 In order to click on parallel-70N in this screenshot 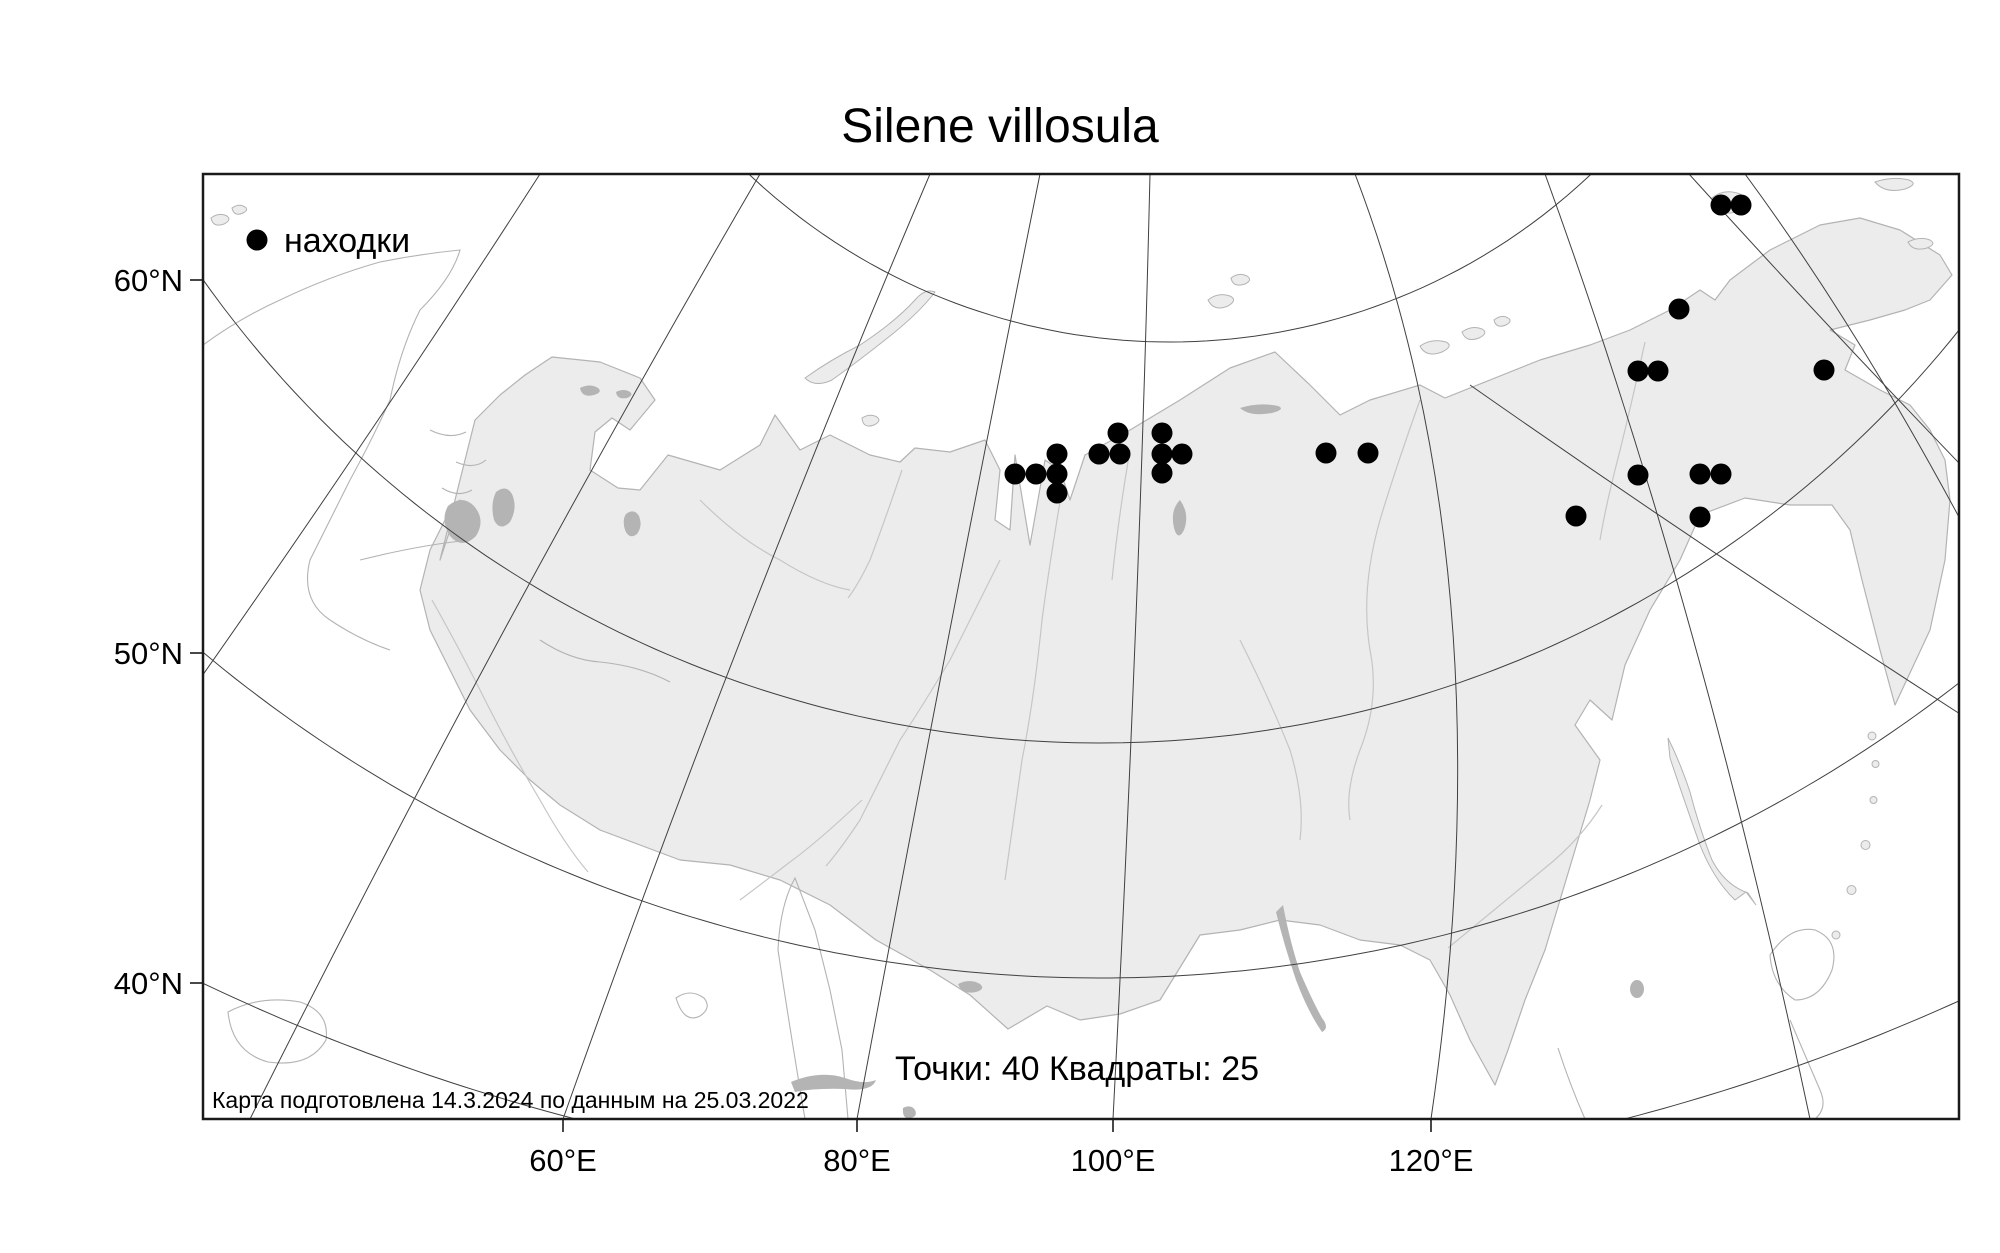, I will do `click(1170, 258)`.